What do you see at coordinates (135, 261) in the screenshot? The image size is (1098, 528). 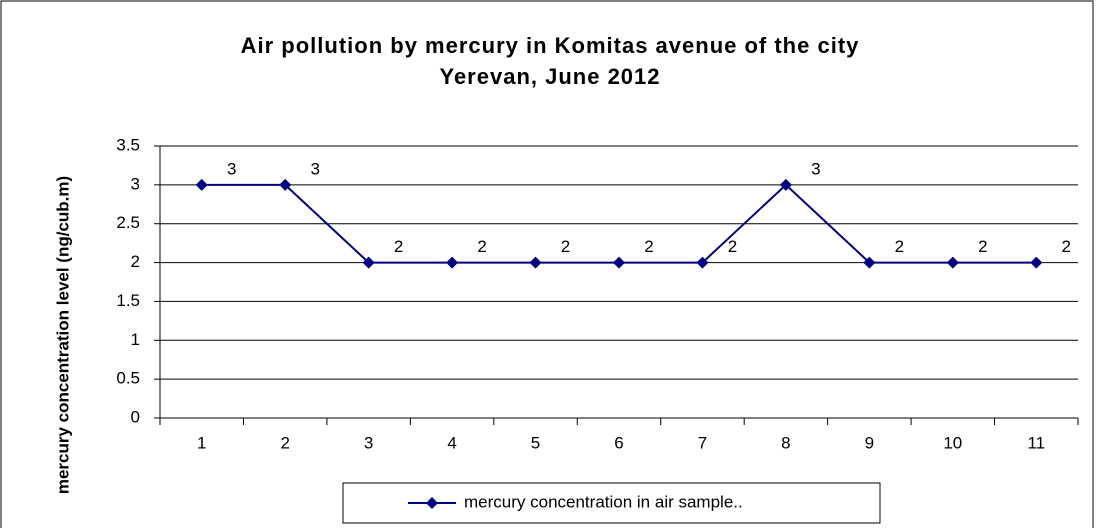 I see `y-tick-label: 2` at bounding box center [135, 261].